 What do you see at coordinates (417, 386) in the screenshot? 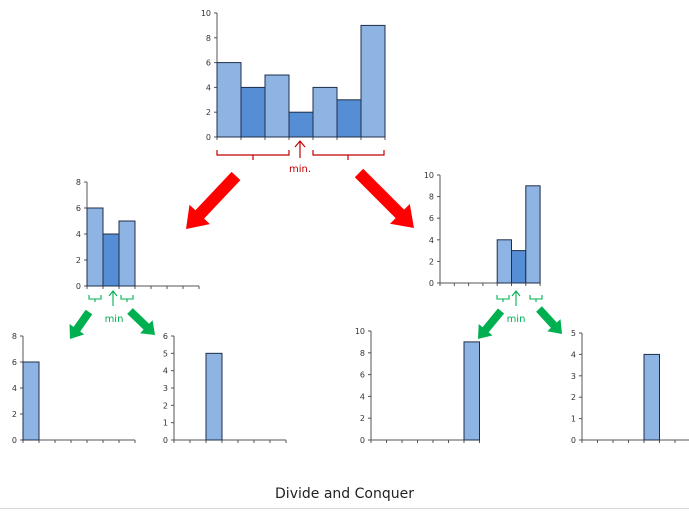
I see `chart-right-left: 0 2 4 6 8 10` at bounding box center [417, 386].